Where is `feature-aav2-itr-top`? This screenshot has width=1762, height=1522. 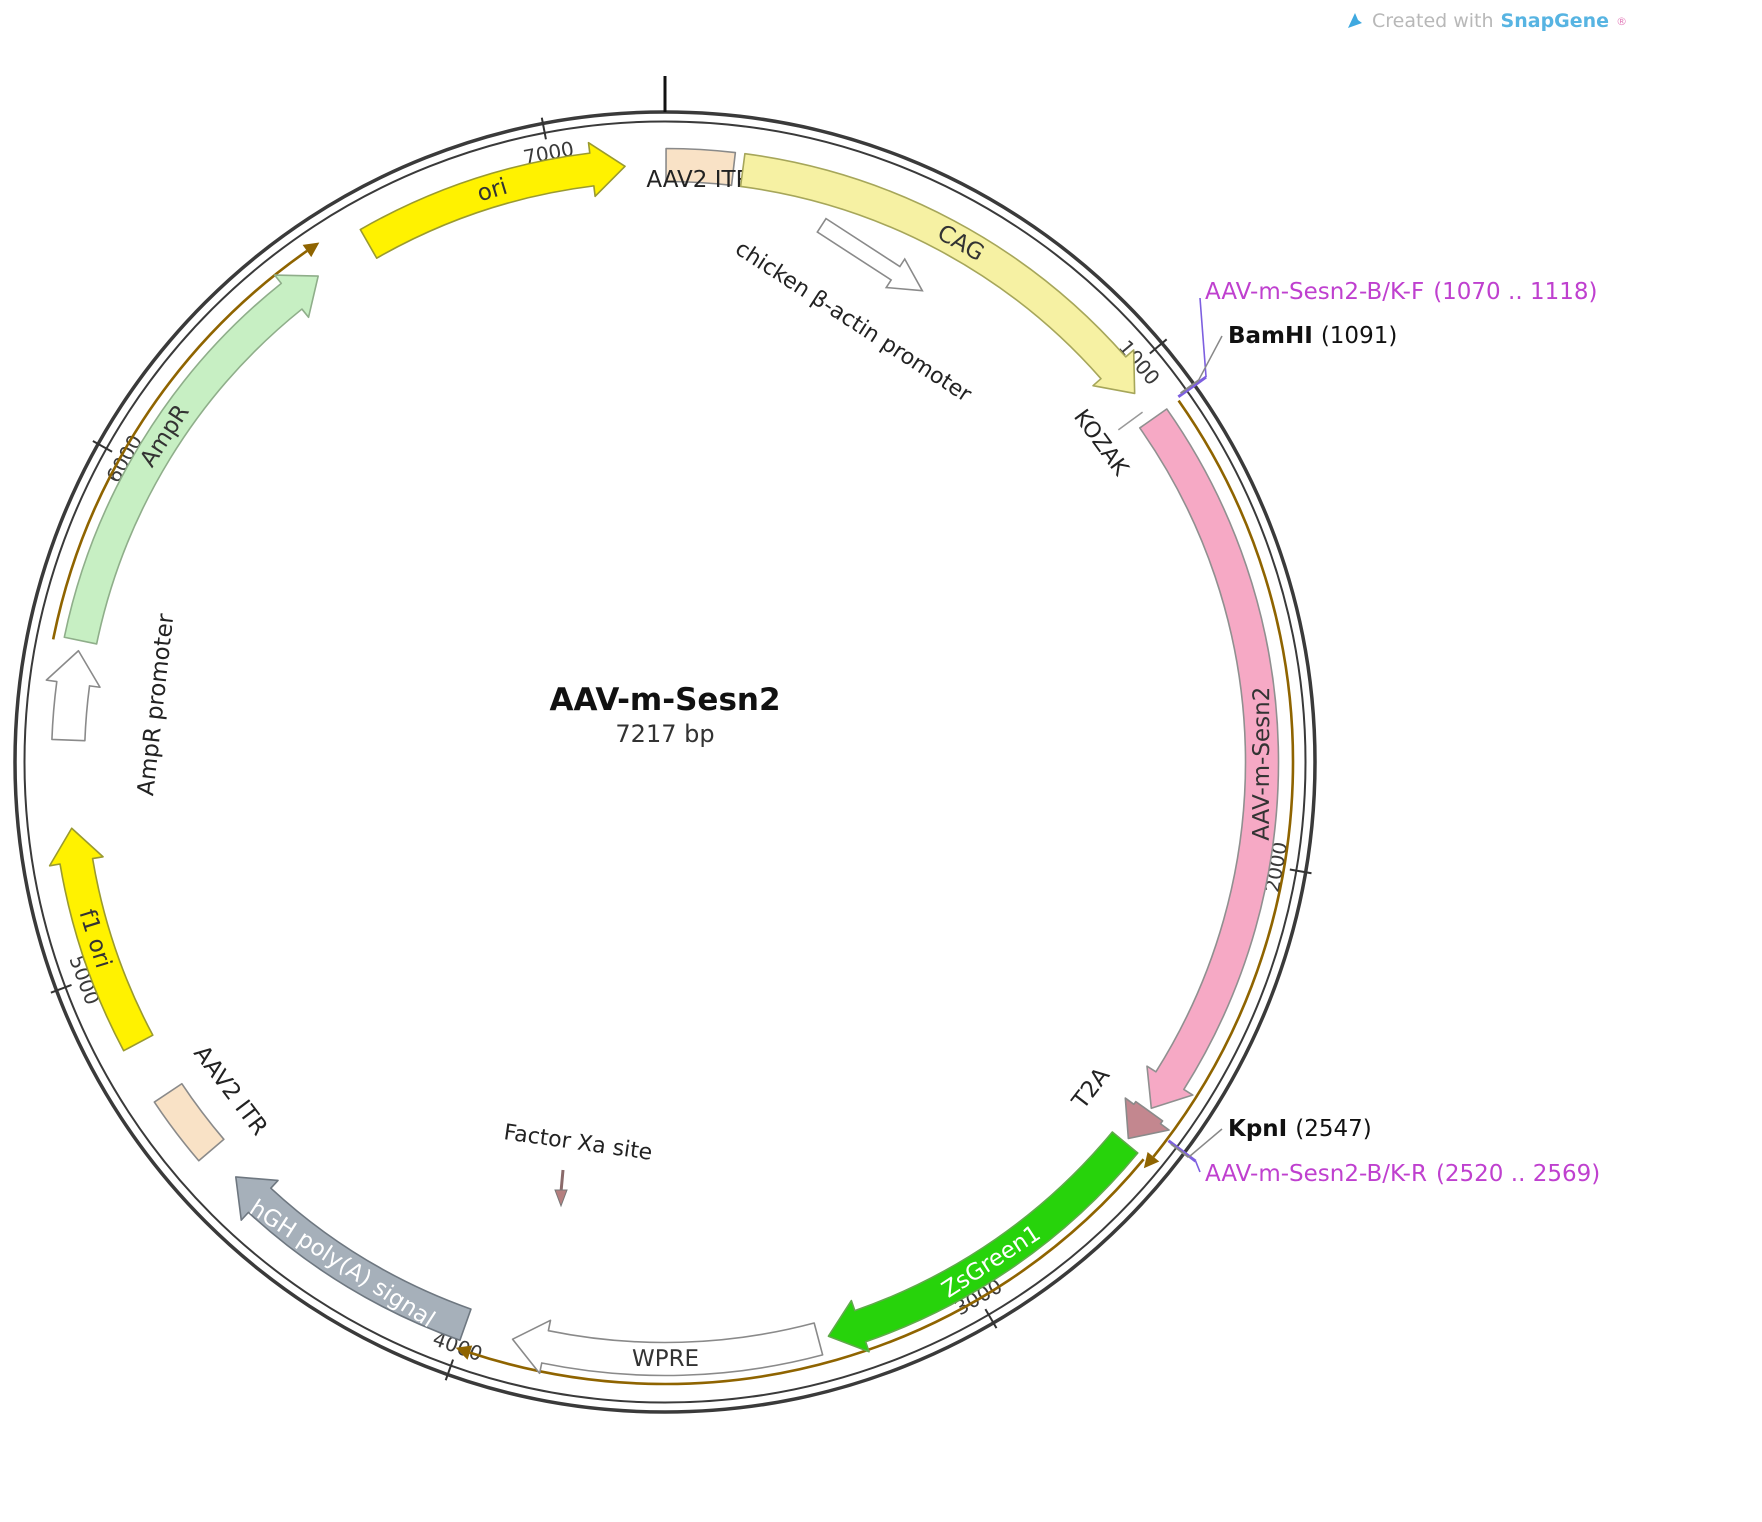 feature-aav2-itr-top is located at coordinates (701, 167).